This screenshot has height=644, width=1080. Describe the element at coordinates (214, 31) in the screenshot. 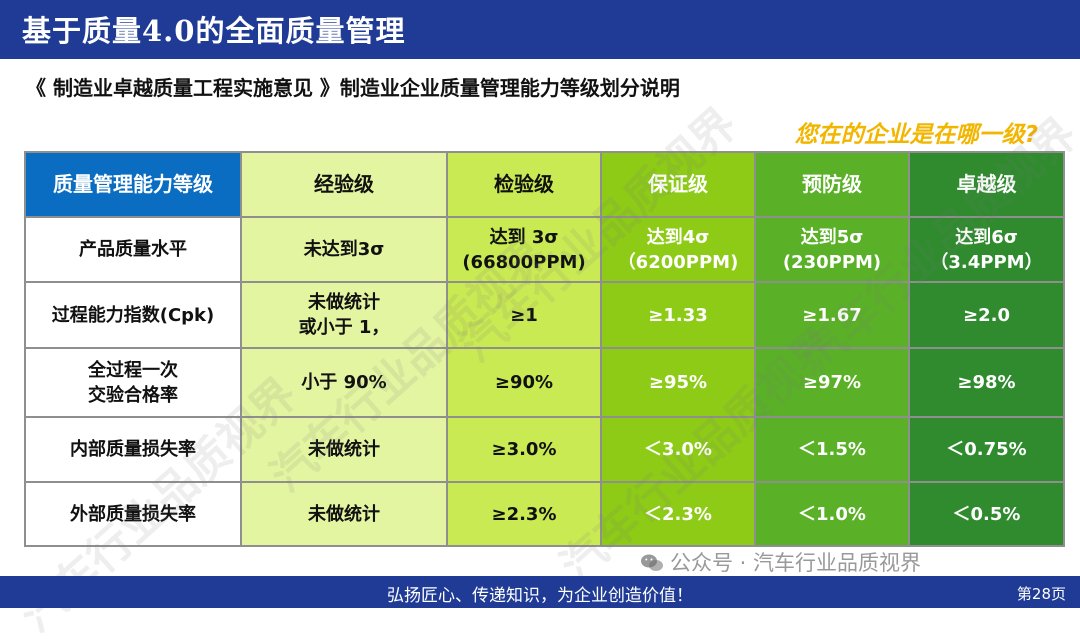

I see `slide-title: 基于质量4.0的全面质量管理` at that location.